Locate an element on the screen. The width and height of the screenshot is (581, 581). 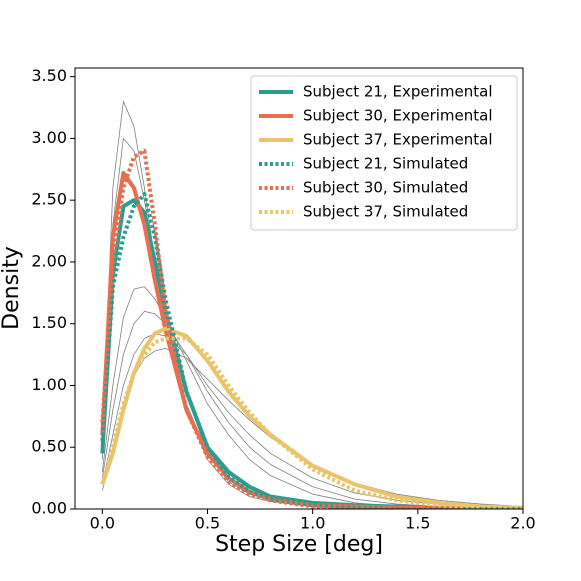
x-tick-label: 0.0 is located at coordinates (102, 523).